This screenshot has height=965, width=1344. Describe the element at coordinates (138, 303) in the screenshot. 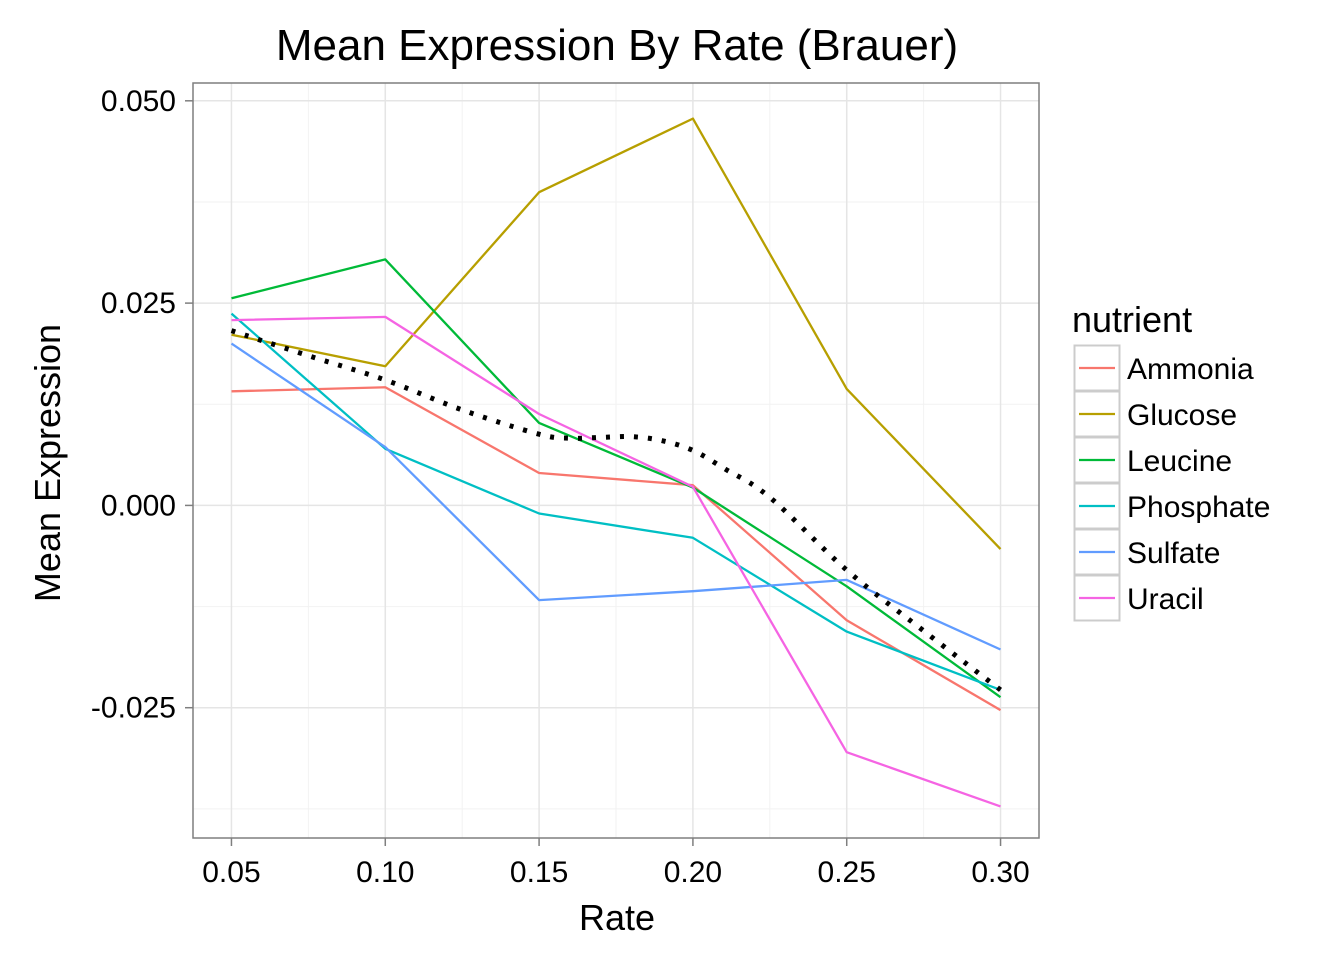

I see `y-tick-label: 0.025` at that location.